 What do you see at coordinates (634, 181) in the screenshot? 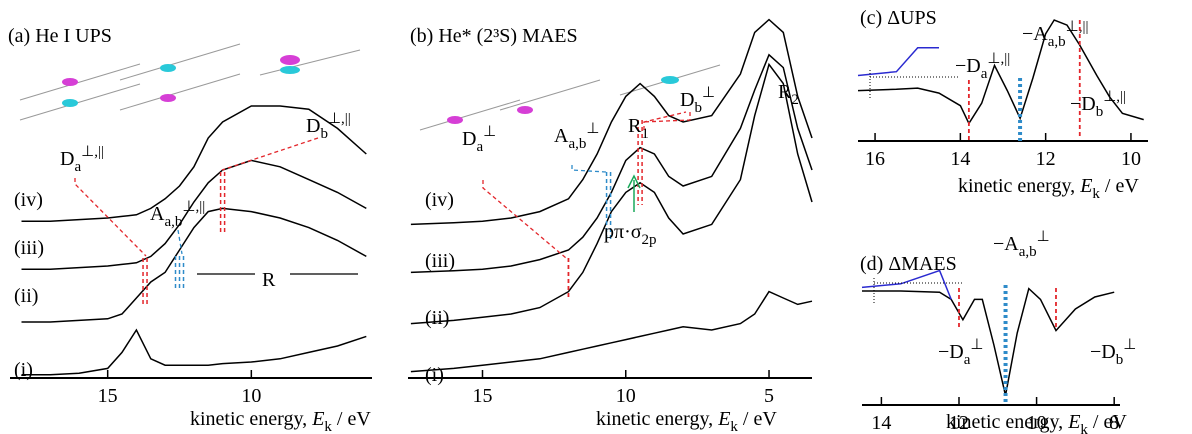
I see `arrow-head` at bounding box center [634, 181].